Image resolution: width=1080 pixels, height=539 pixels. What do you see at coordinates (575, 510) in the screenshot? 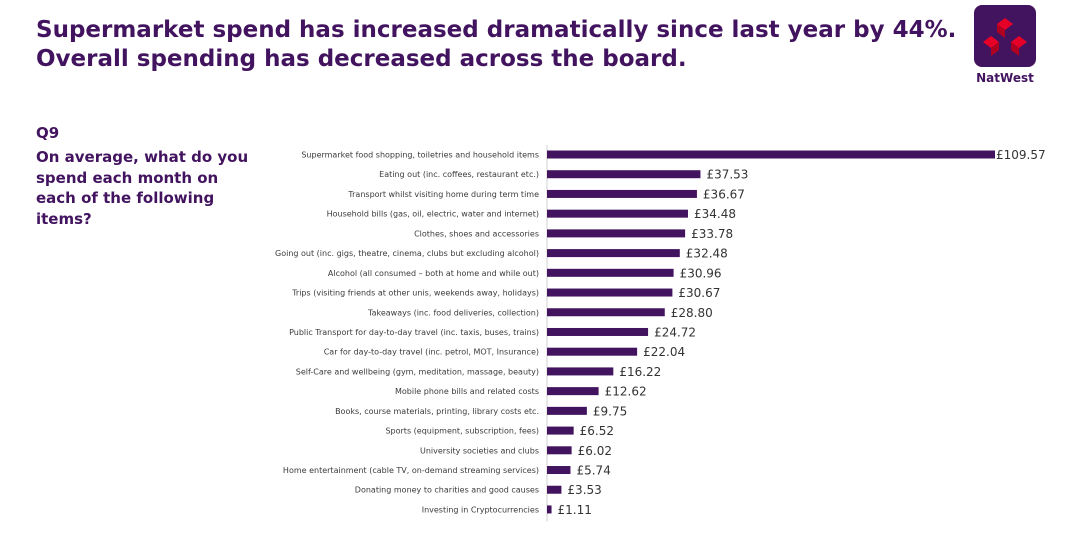
I see `data-label: £1.11` at bounding box center [575, 510].